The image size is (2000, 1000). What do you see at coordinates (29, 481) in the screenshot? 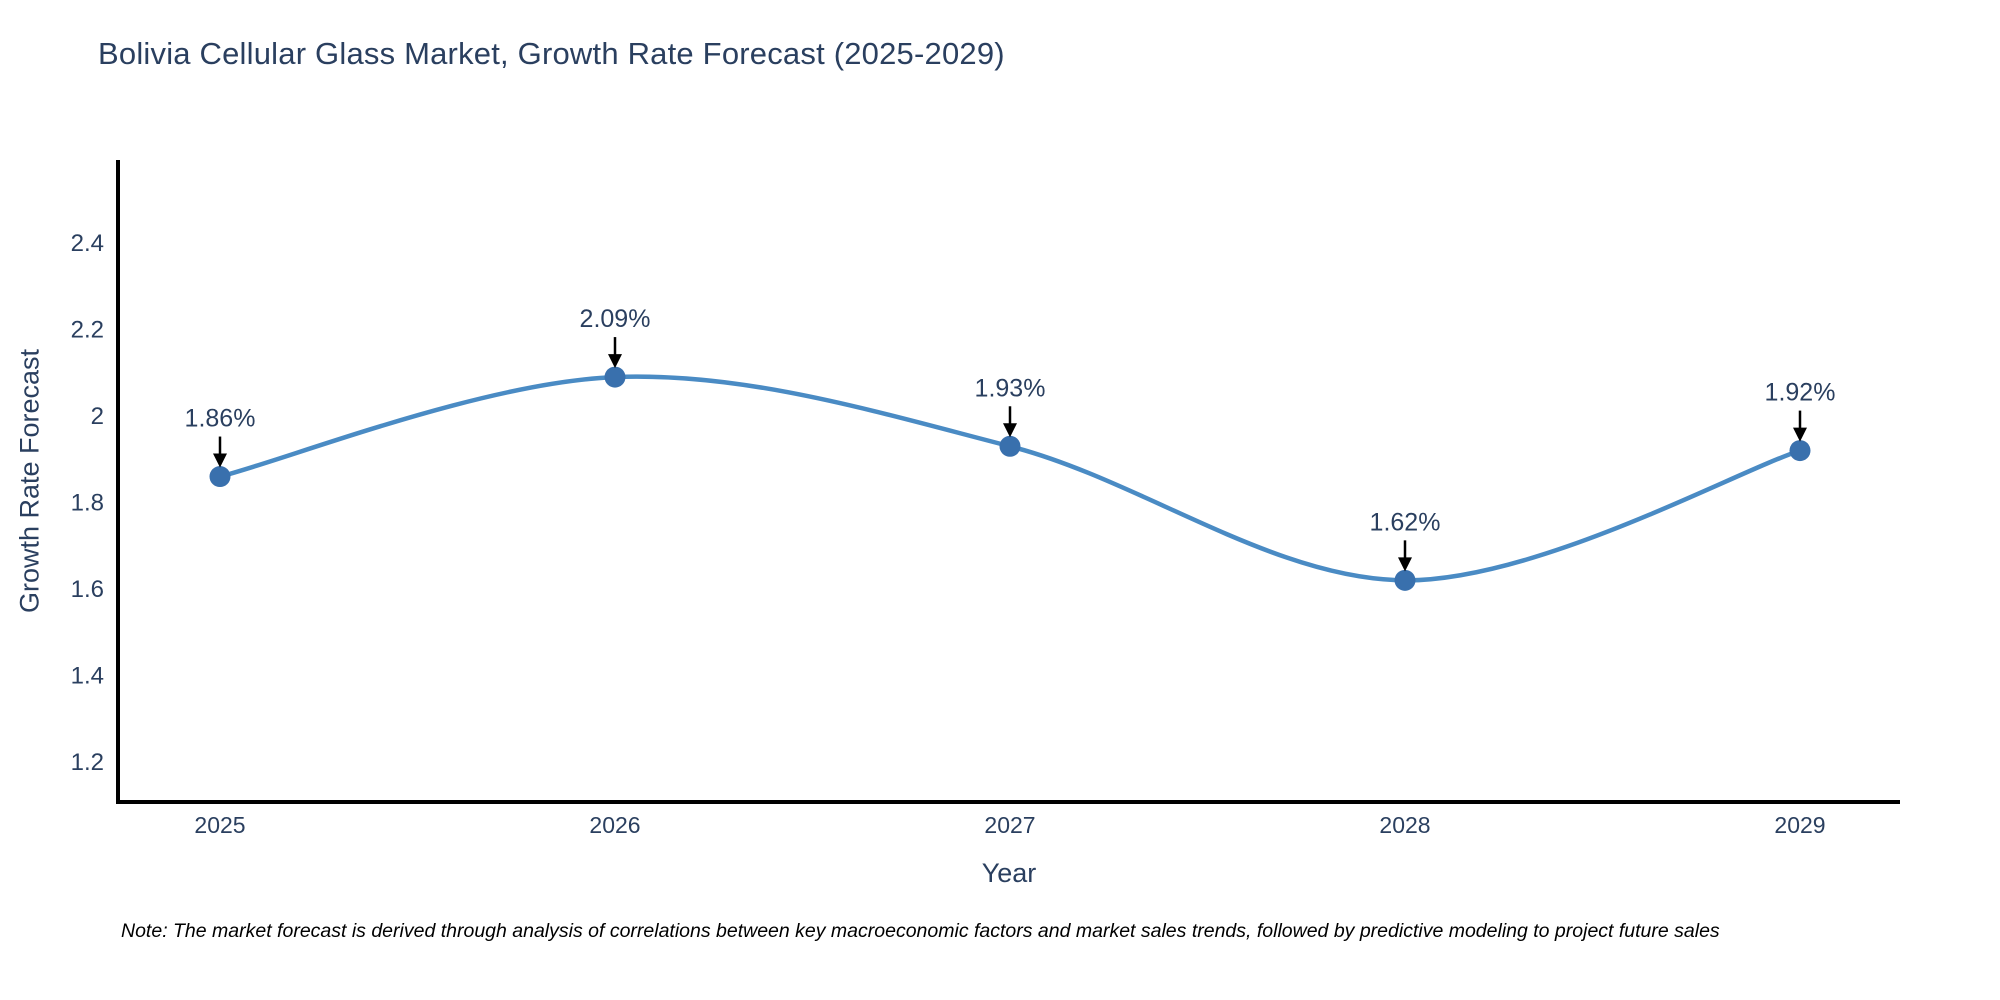
I see `y-axis-title: Growth Rate Forecast` at bounding box center [29, 481].